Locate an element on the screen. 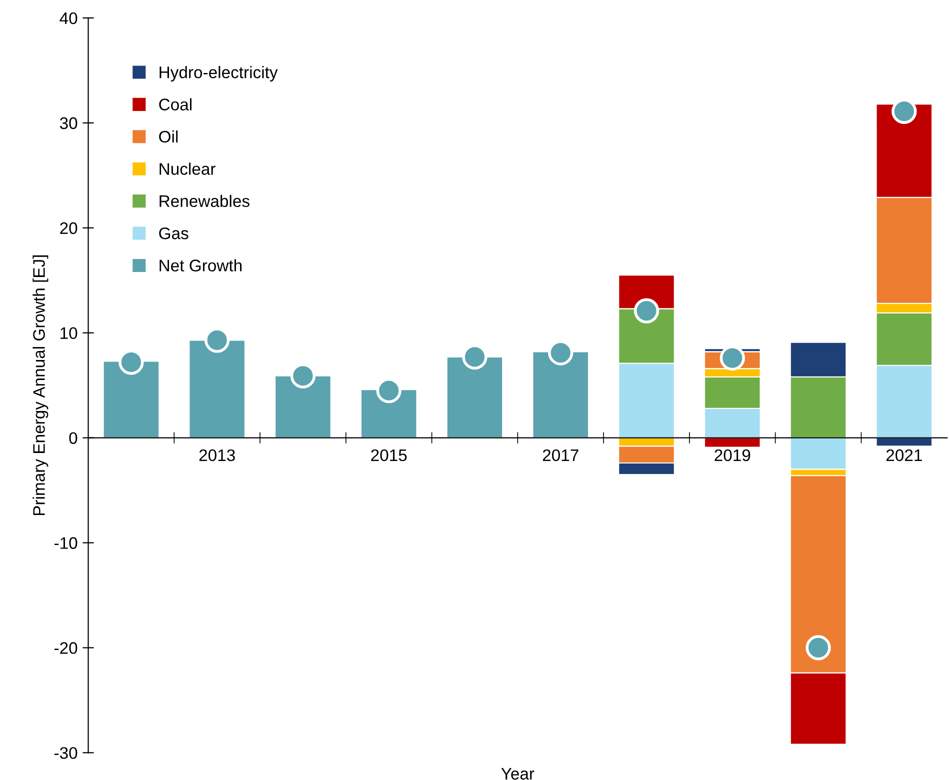 Image resolution: width=949 pixels, height=780 pixels. y-axis-title: Primary Energy Annual Growth [EJ] is located at coordinates (40, 385).